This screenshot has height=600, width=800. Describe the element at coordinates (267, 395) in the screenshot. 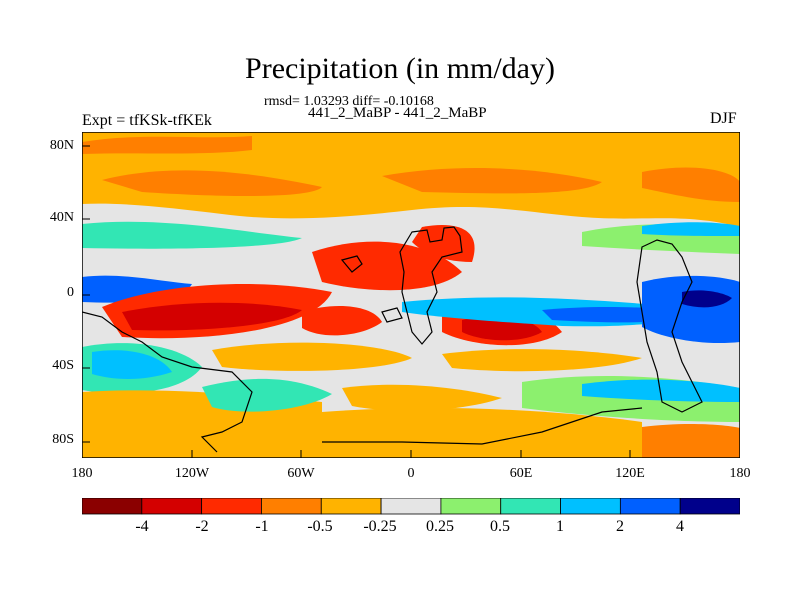

I see `sh-wet-band` at that location.